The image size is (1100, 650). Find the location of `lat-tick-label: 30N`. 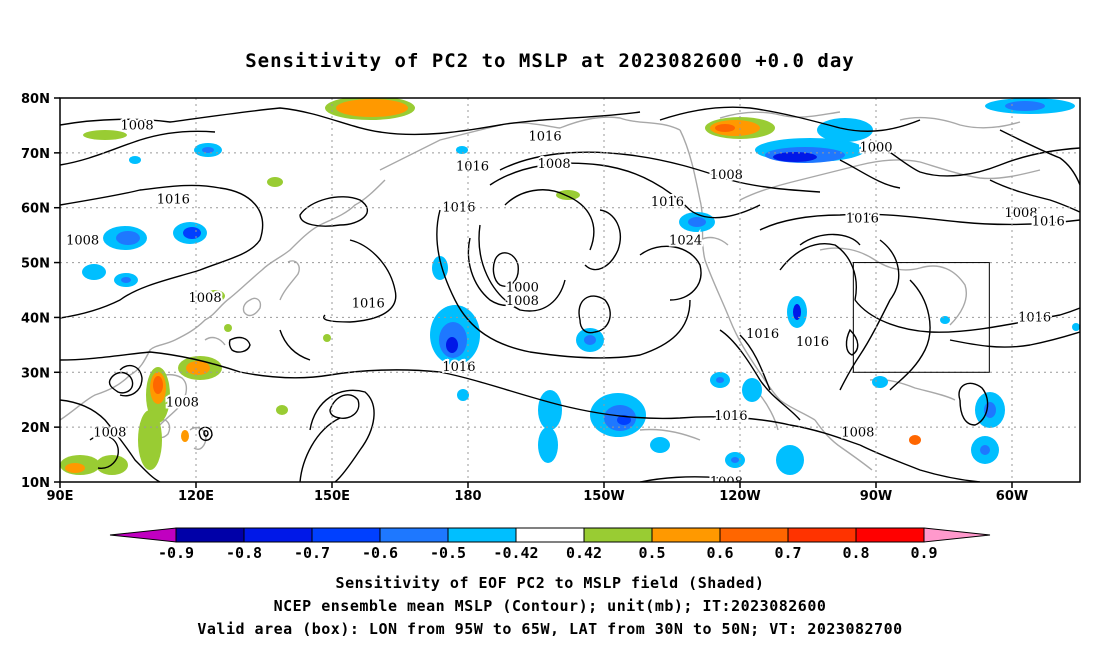

lat-tick-label: 30N is located at coordinates (35, 373).